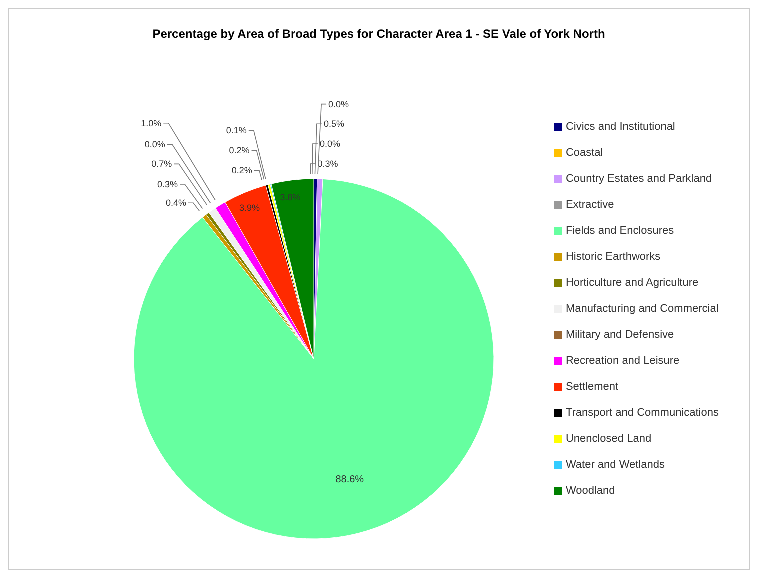 This screenshot has width=757, height=575. What do you see at coordinates (250, 207) in the screenshot?
I see `data-label: 3.9%` at bounding box center [250, 207].